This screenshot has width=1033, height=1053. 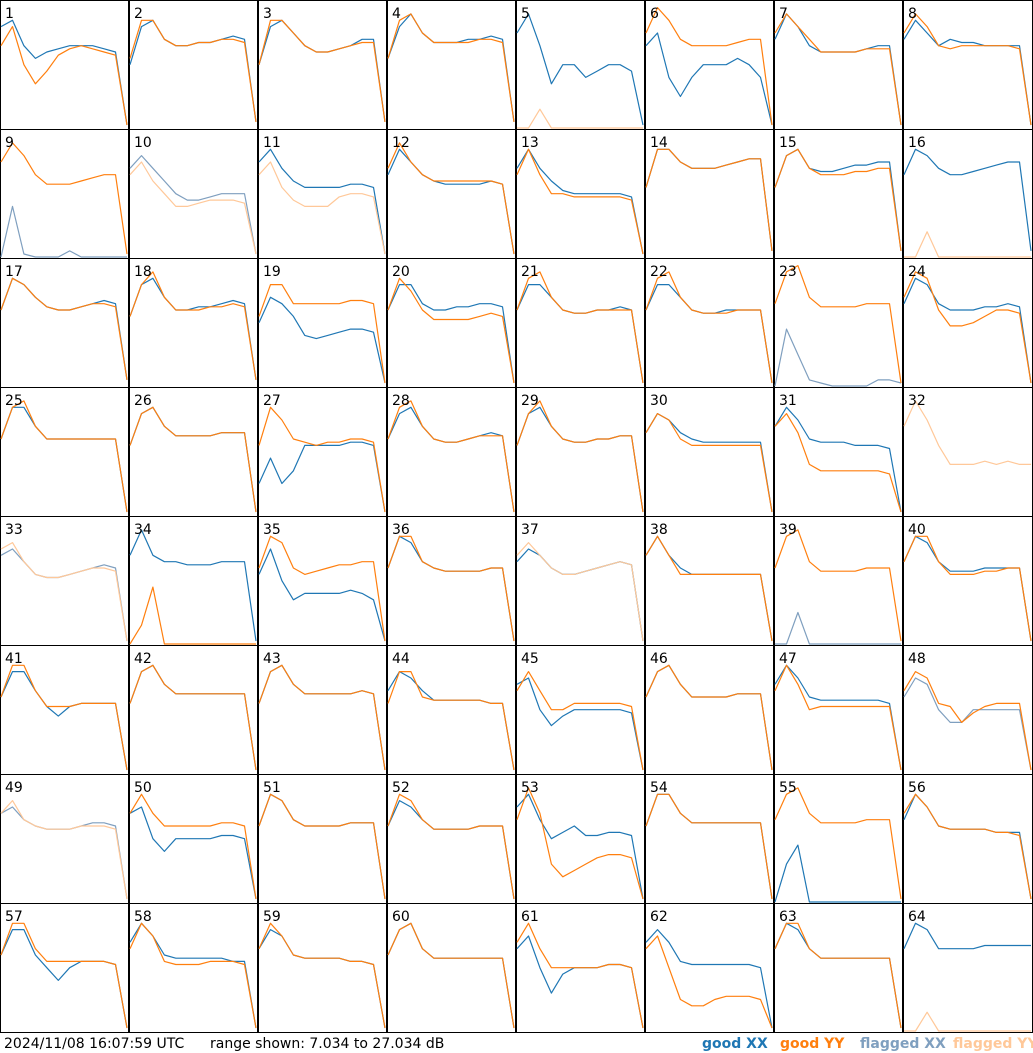 What do you see at coordinates (788, 272) in the screenshot?
I see `panel-number: 23` at bounding box center [788, 272].